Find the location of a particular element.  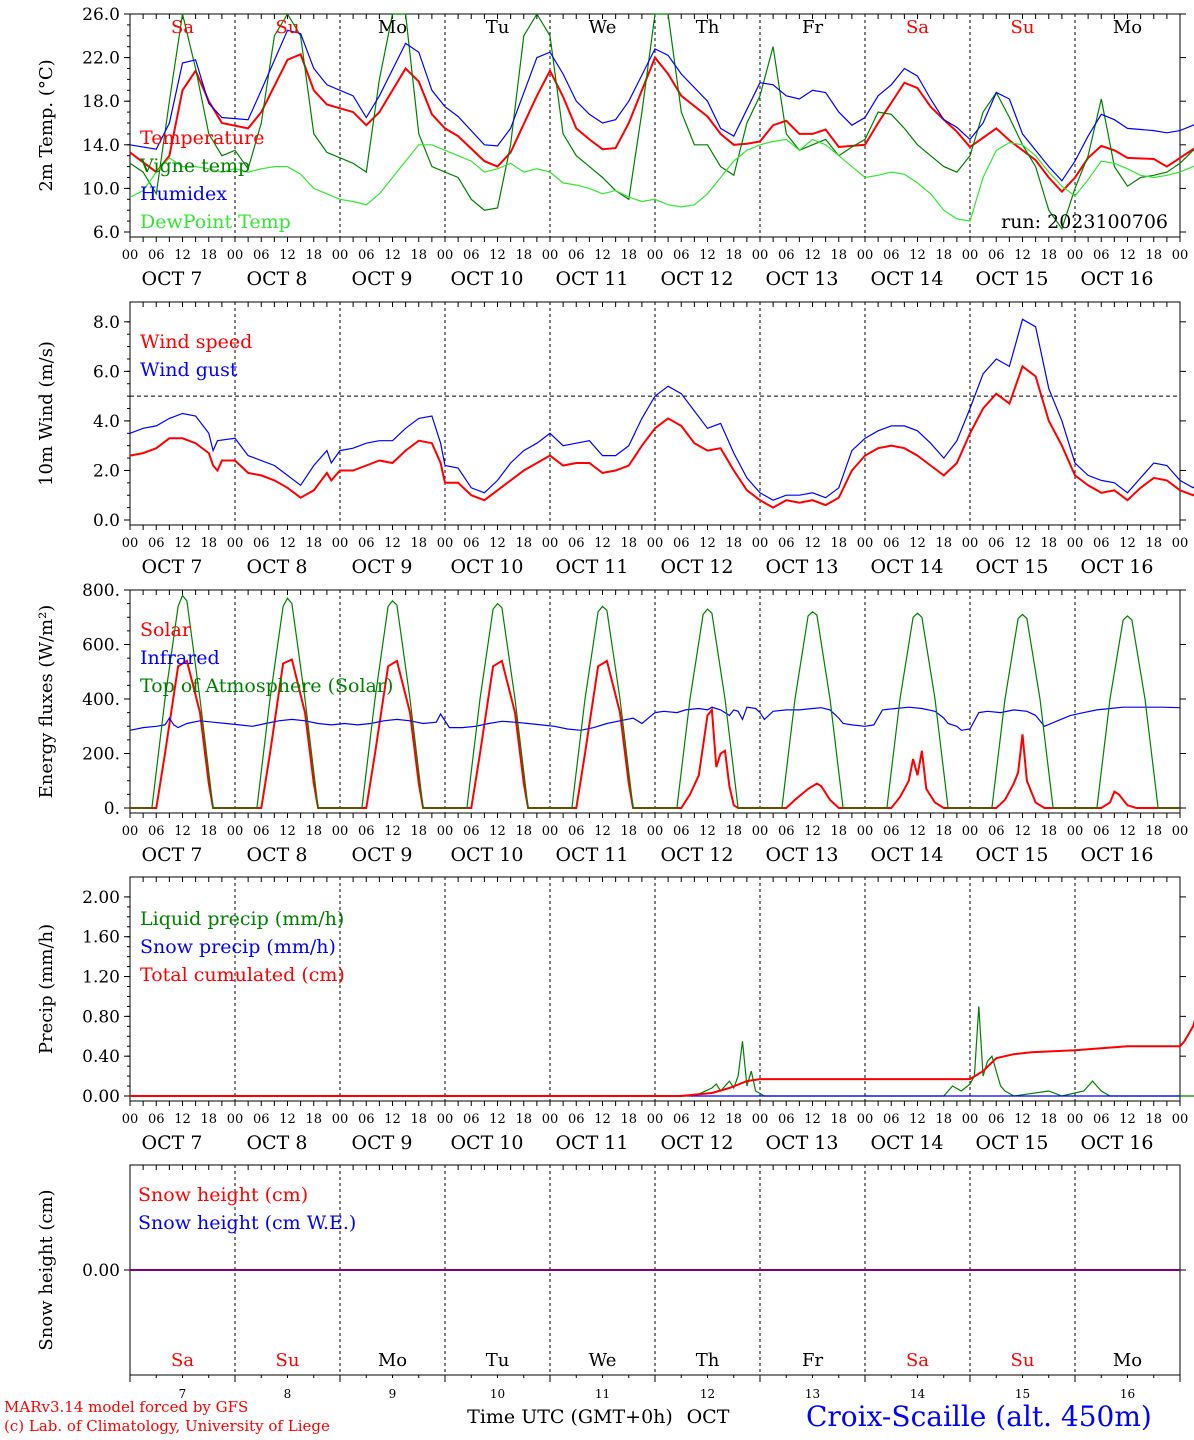

date-label: OCT 10 is located at coordinates (486, 567).